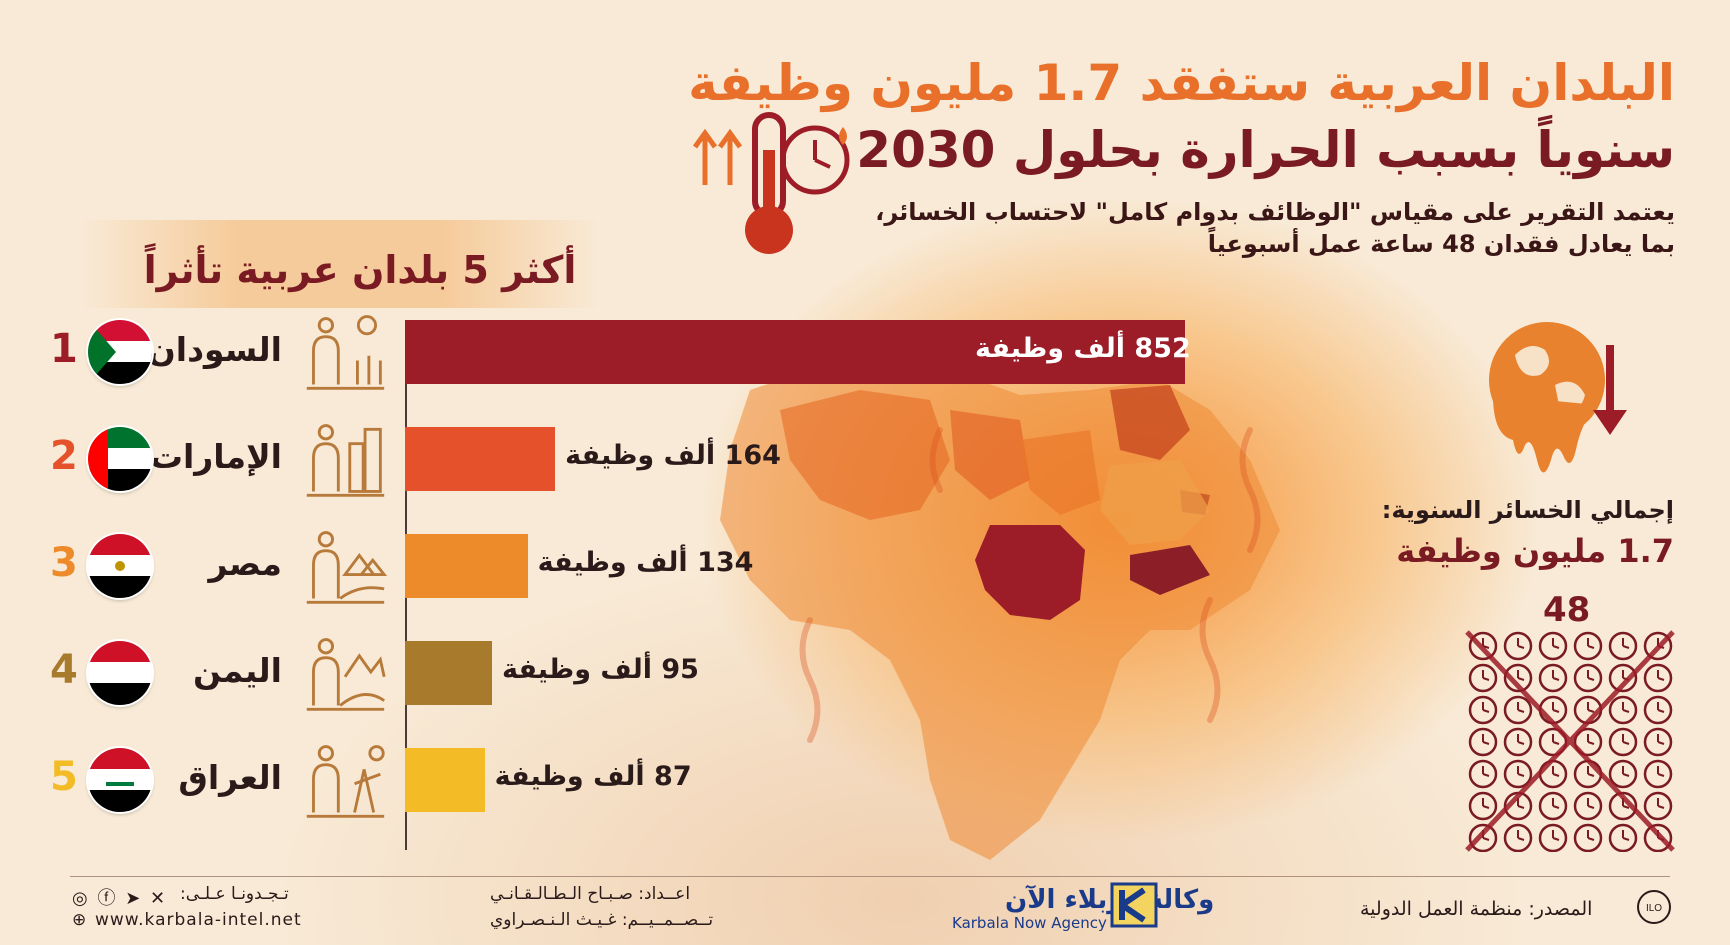 This screenshot has height=945, width=1730. Describe the element at coordinates (64, 349) in the screenshot. I see `rank-number: 1` at that location.